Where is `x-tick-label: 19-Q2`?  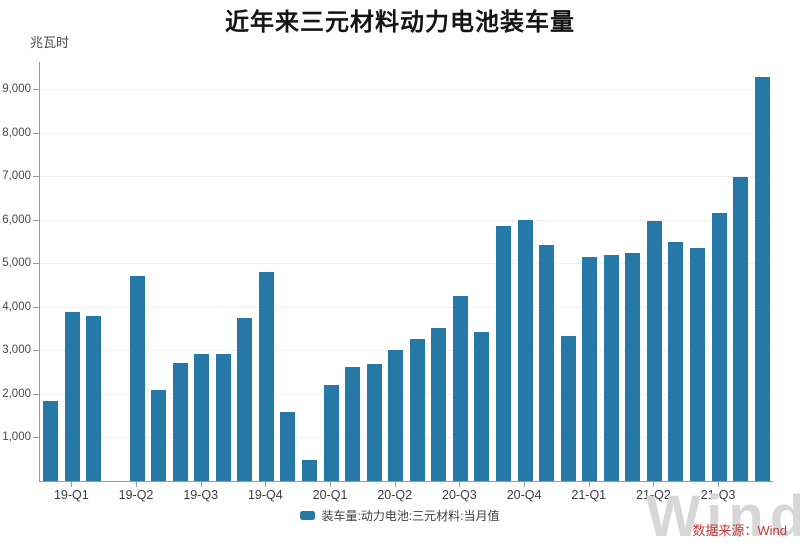
x-tick-label: 19-Q2 is located at coordinates (136, 495).